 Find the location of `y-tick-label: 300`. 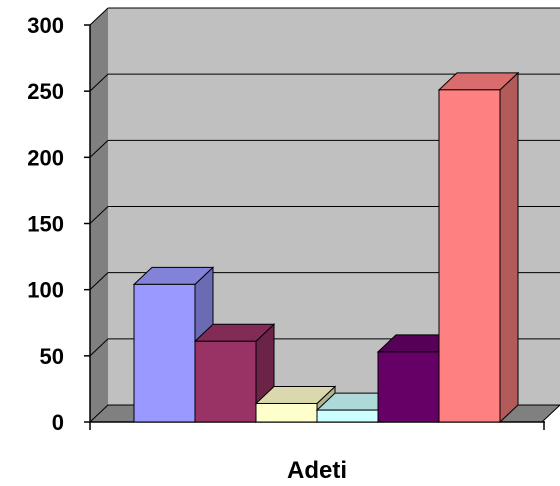

y-tick-label: 300 is located at coordinates (45, 25).